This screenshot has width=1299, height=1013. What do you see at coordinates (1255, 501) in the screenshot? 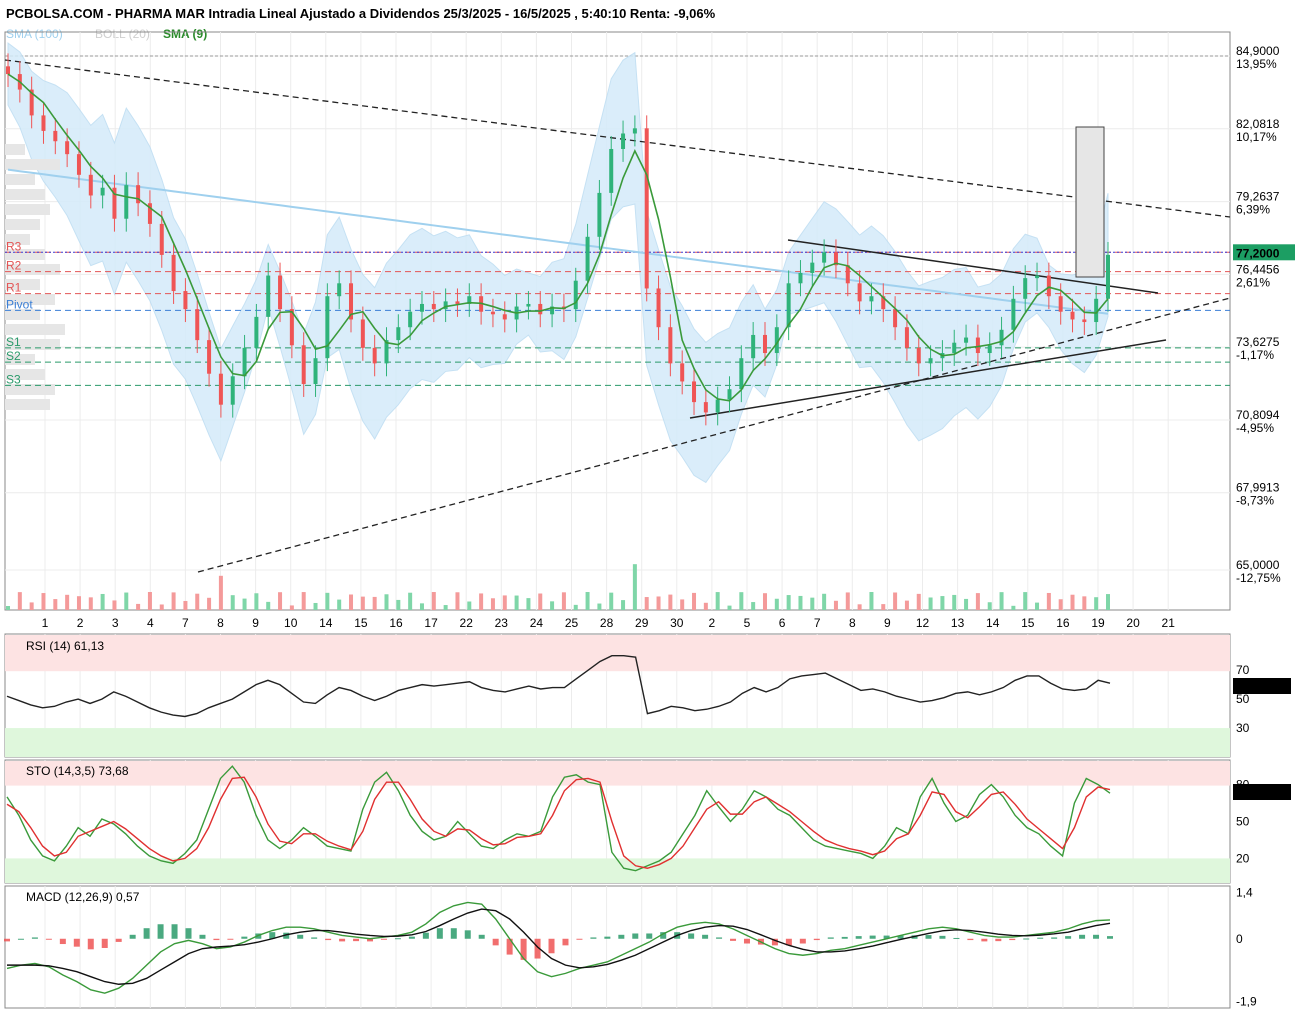
I see `percent-label: -8,73%` at bounding box center [1255, 501].